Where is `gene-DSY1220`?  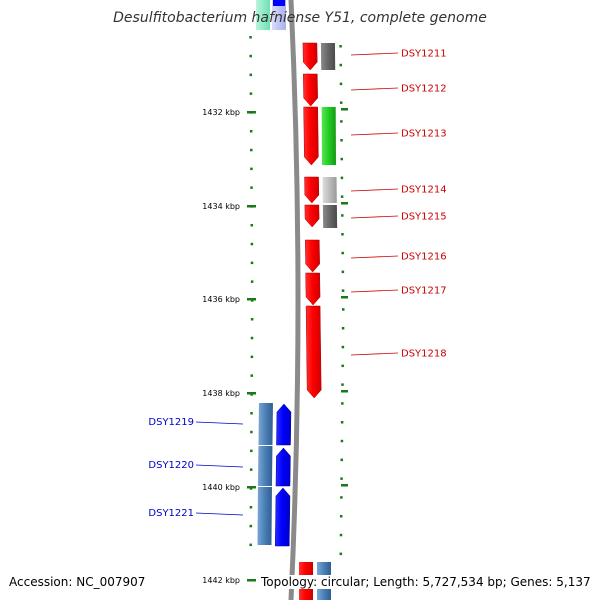 gene-DSY1220 is located at coordinates (283, 467).